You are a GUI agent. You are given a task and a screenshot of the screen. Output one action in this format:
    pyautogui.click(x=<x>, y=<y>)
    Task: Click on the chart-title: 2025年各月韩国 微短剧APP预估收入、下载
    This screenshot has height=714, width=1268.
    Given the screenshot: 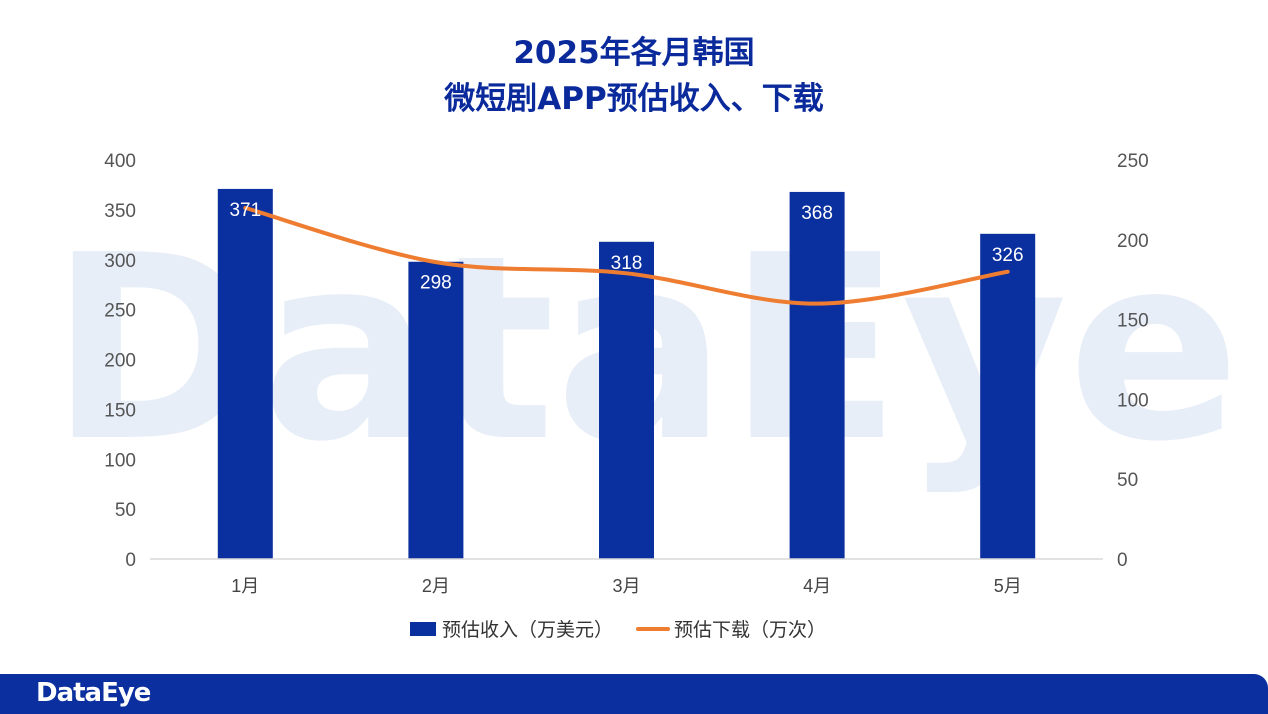 What is the action you would take?
    pyautogui.click(x=634, y=76)
    